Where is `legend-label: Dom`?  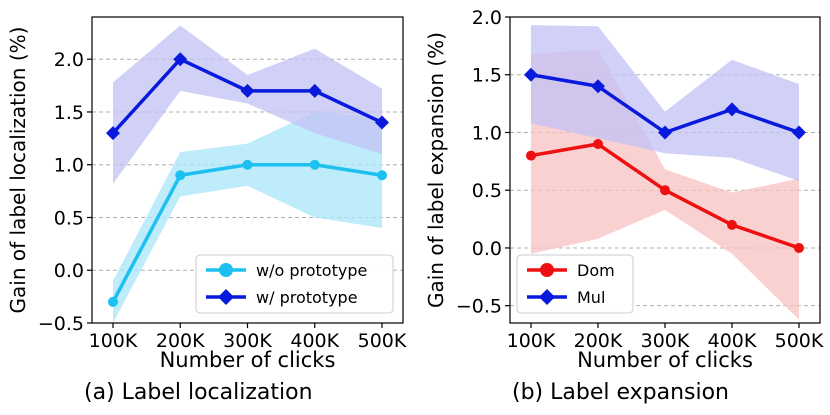
legend-label: Dom is located at coordinates (596, 270).